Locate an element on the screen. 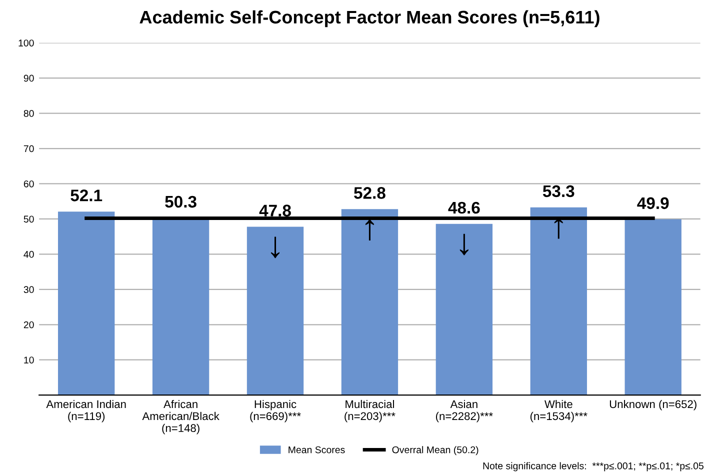  data-label: 53.3 is located at coordinates (558, 191).